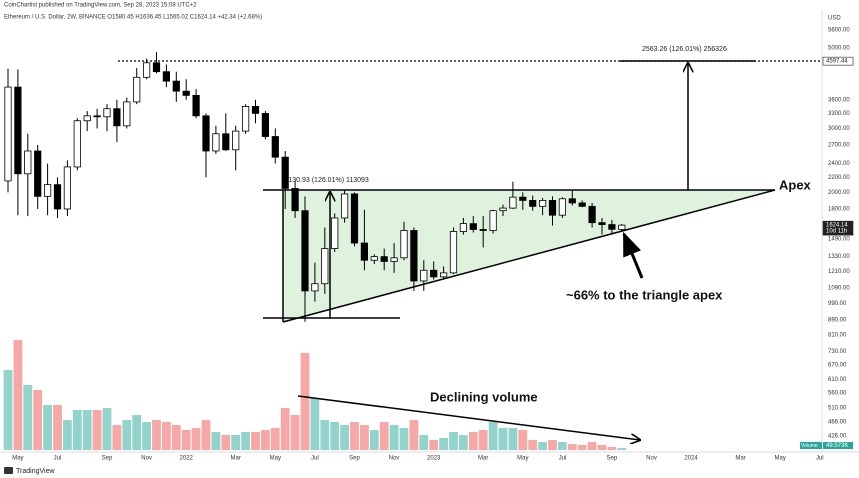  Describe the element at coordinates (839, 129) in the screenshot. I see `y-tick-label: 3000.00` at that location.